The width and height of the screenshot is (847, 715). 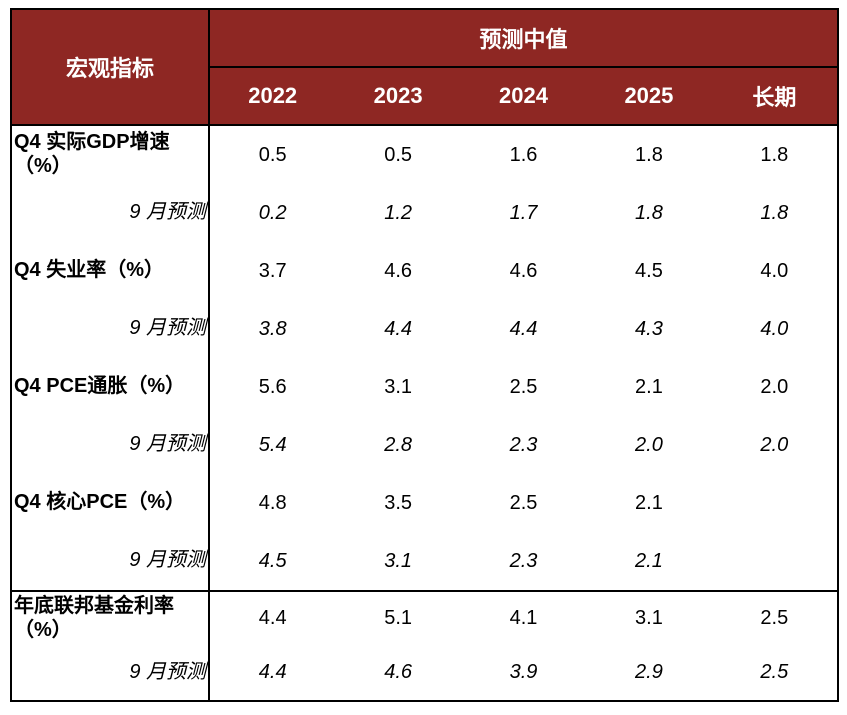 I want to click on forecast-median-header: 预测中值, so click(x=523, y=39).